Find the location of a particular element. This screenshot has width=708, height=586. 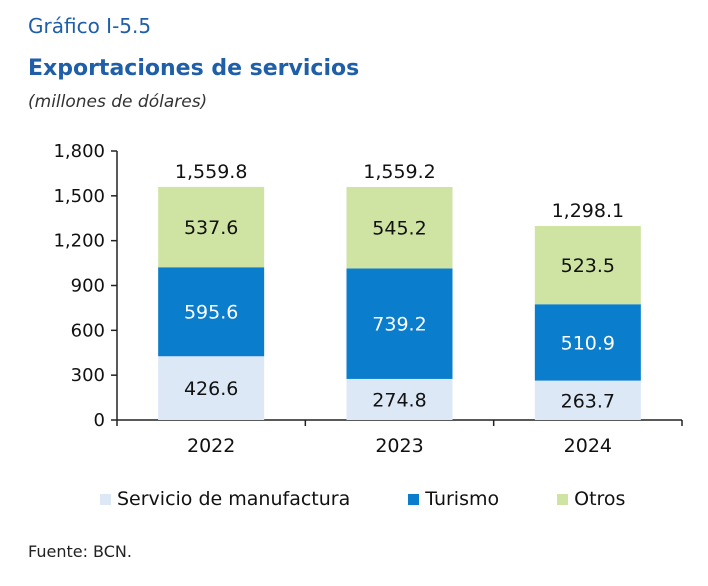

y-tick-label: 1,500 is located at coordinates (79, 196).